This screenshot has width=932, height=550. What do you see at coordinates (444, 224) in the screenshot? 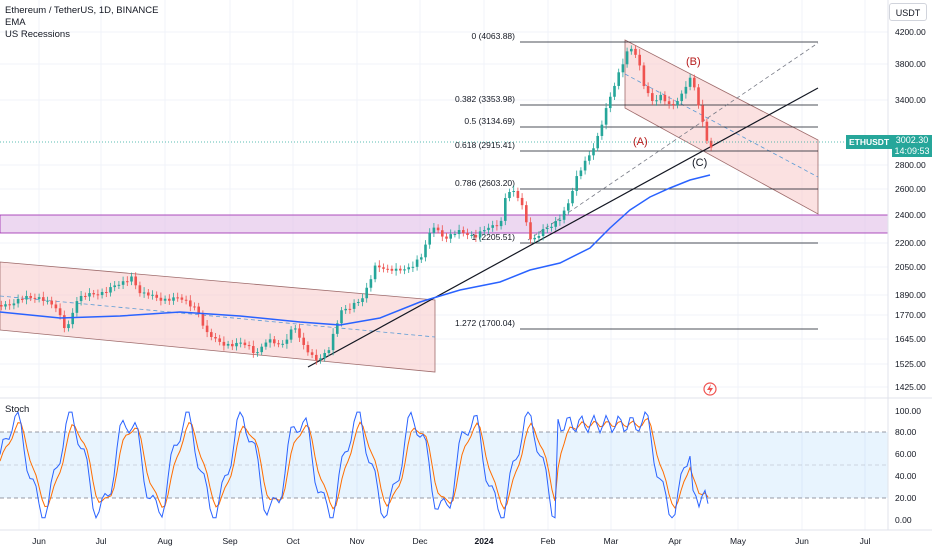
I see `resistance-zone` at bounding box center [444, 224].